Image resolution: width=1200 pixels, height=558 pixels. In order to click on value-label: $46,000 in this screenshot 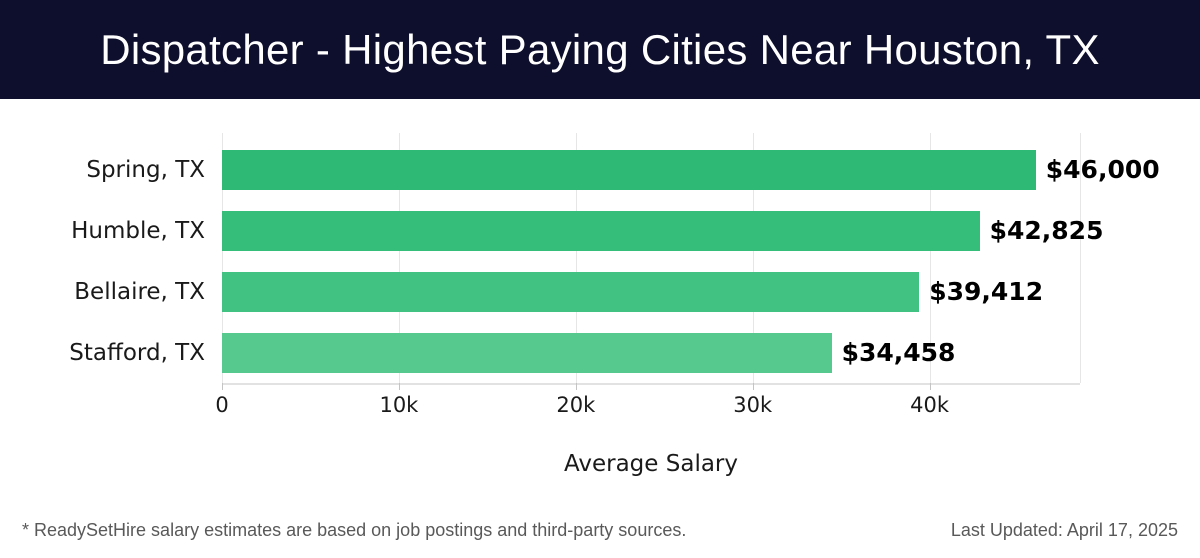, I will do `click(1102, 169)`.